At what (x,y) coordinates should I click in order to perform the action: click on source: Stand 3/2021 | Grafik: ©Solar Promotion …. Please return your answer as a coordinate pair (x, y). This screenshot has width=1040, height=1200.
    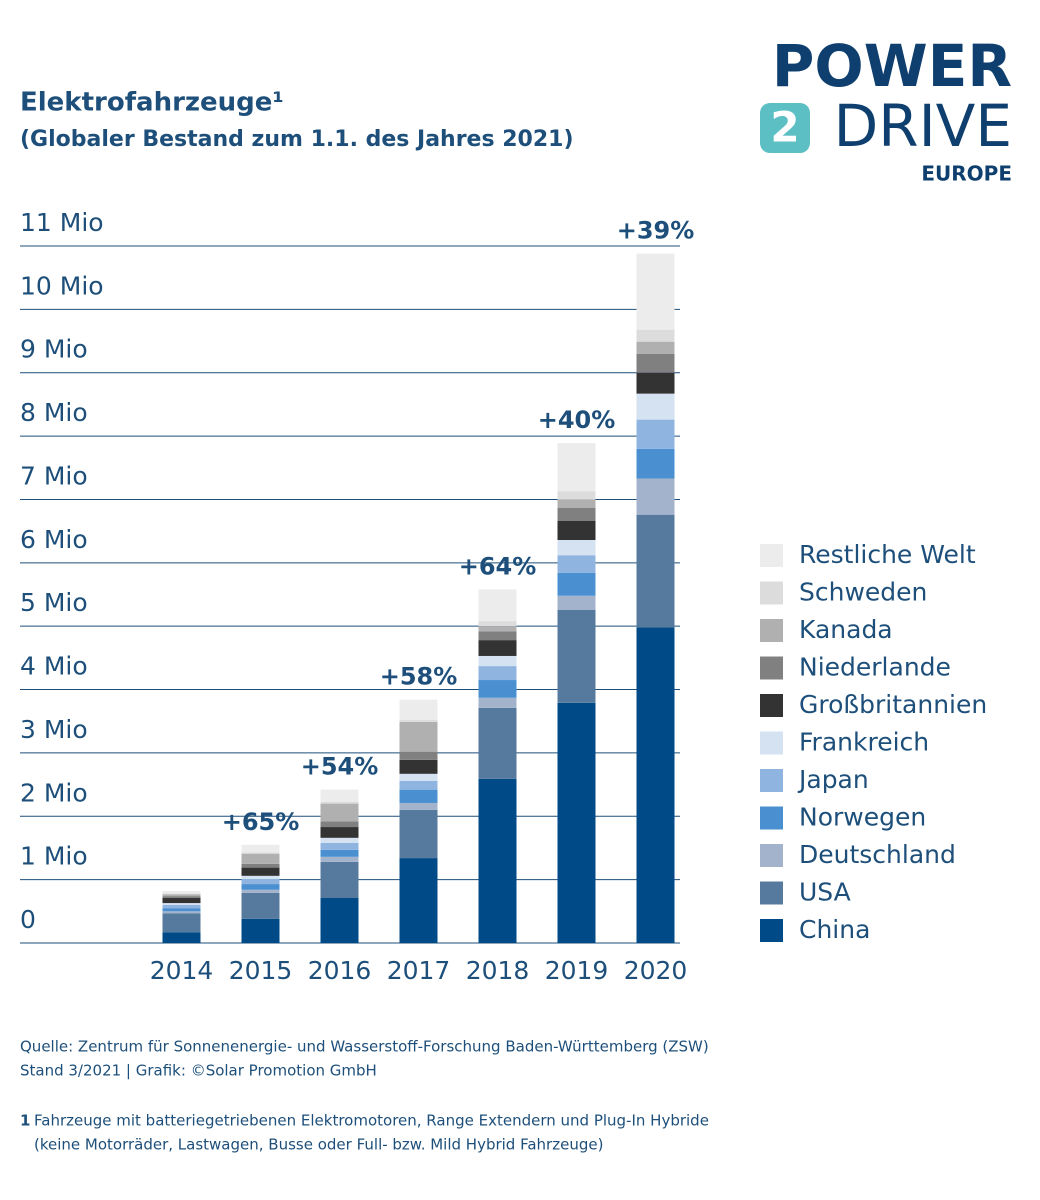
    Looking at the image, I should click on (198, 1071).